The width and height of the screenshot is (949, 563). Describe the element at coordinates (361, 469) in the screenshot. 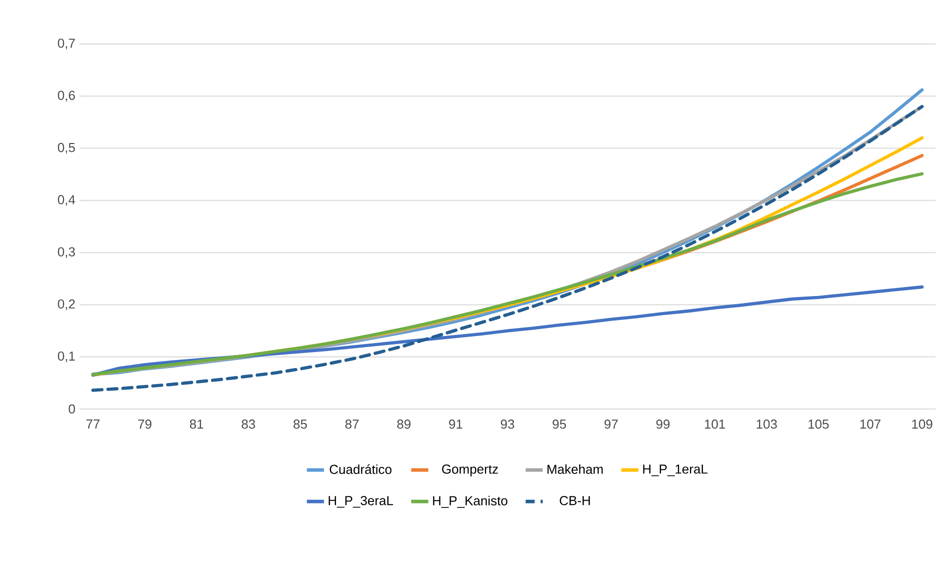

I see `legend-label: Cuadrático` at that location.